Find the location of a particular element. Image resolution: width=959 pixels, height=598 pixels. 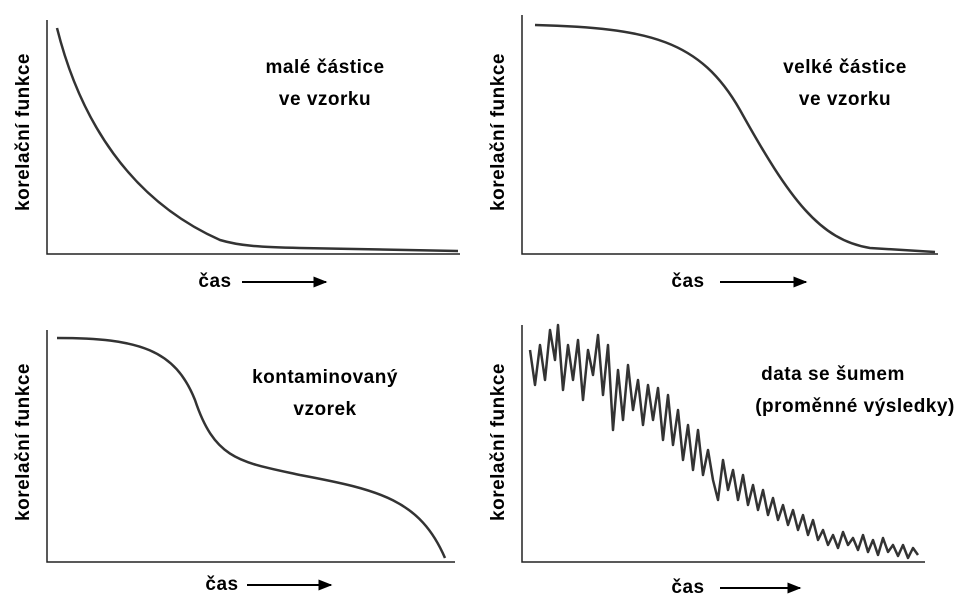

annotation: (proměnné výsledky) is located at coordinates (855, 406).